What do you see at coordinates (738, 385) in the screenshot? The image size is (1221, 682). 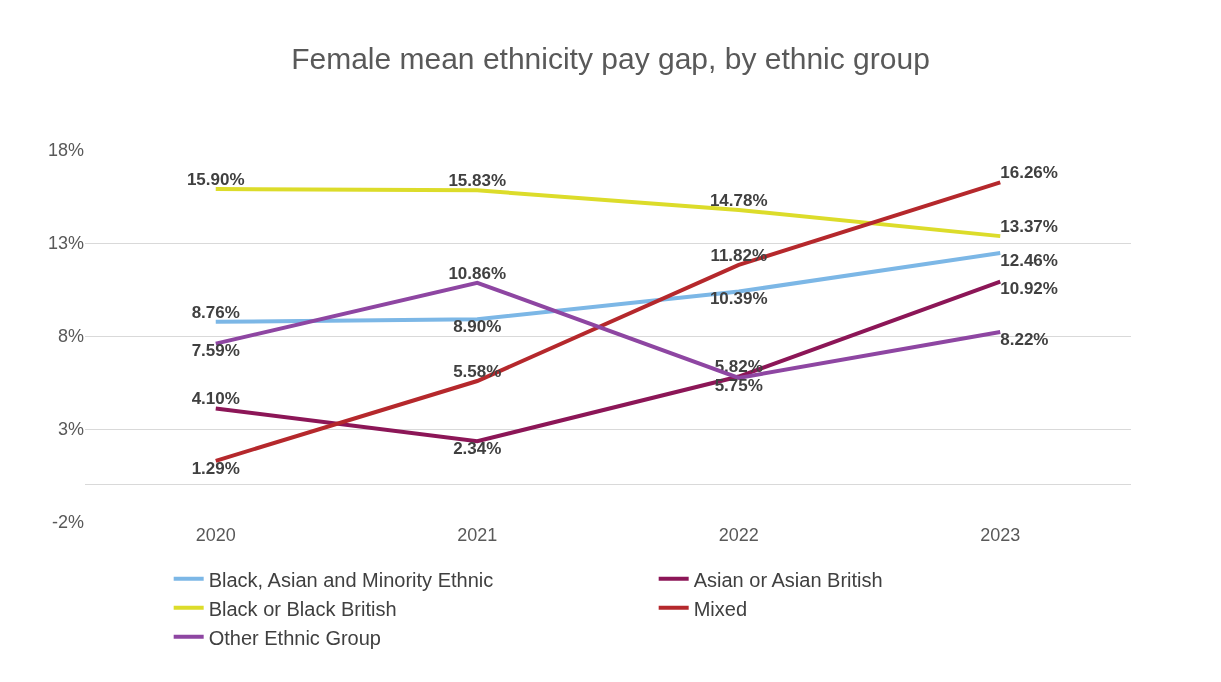 I see `data-label: 5.75%` at bounding box center [738, 385].